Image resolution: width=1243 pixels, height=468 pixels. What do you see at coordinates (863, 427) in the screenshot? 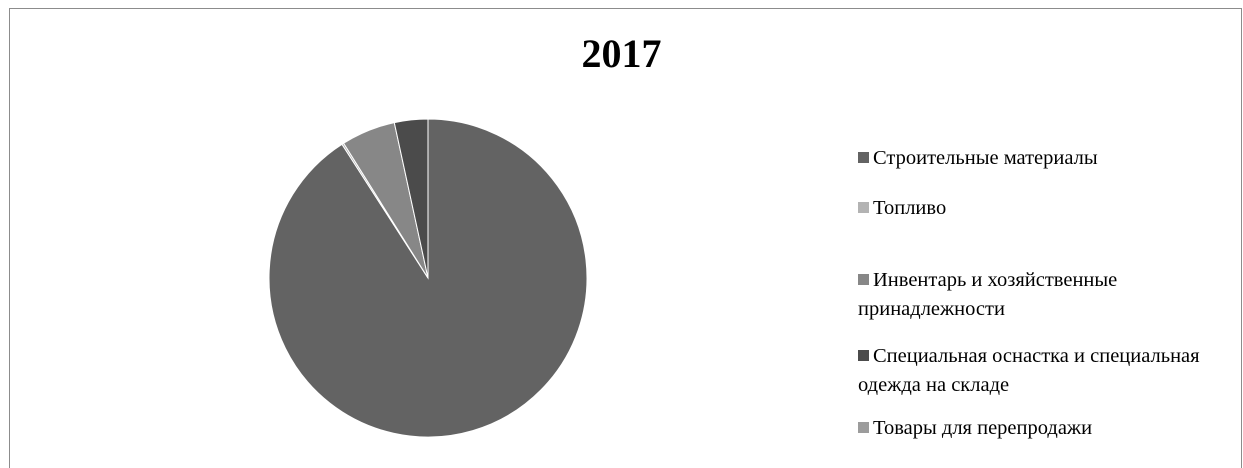
I see `legend-swatch-goods-for-resale` at bounding box center [863, 427].